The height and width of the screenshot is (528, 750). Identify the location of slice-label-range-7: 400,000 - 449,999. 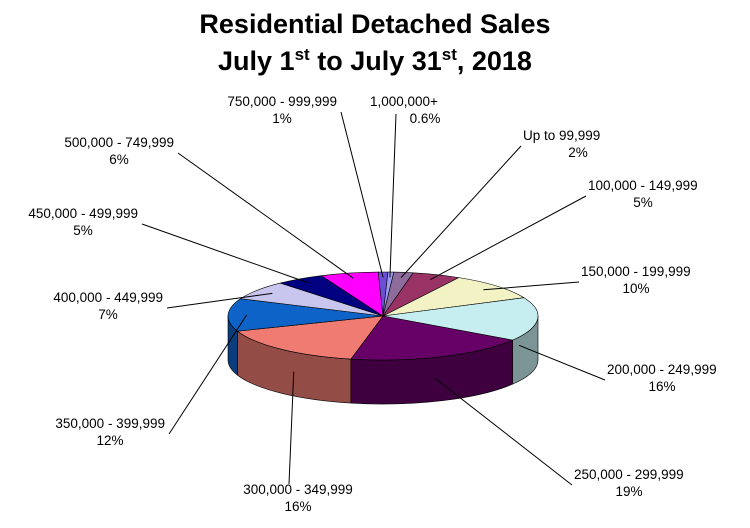
(108, 297).